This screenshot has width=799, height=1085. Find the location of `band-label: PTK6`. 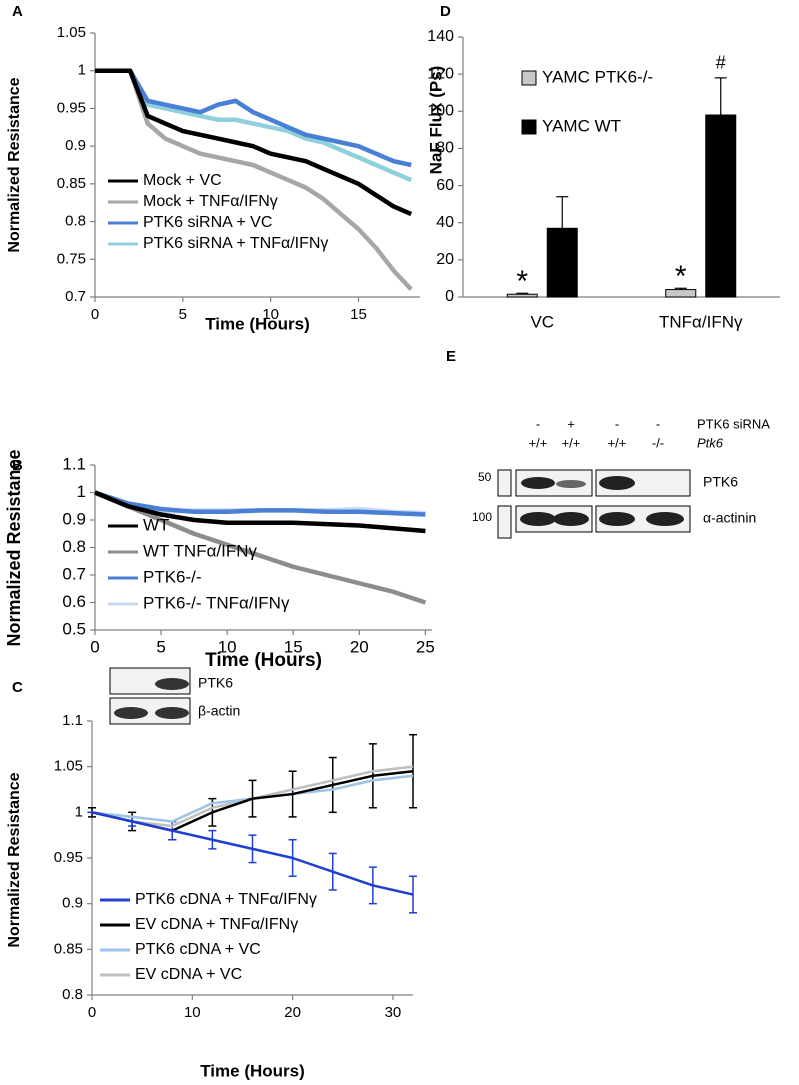

band-label: PTK6 is located at coordinates (720, 482).